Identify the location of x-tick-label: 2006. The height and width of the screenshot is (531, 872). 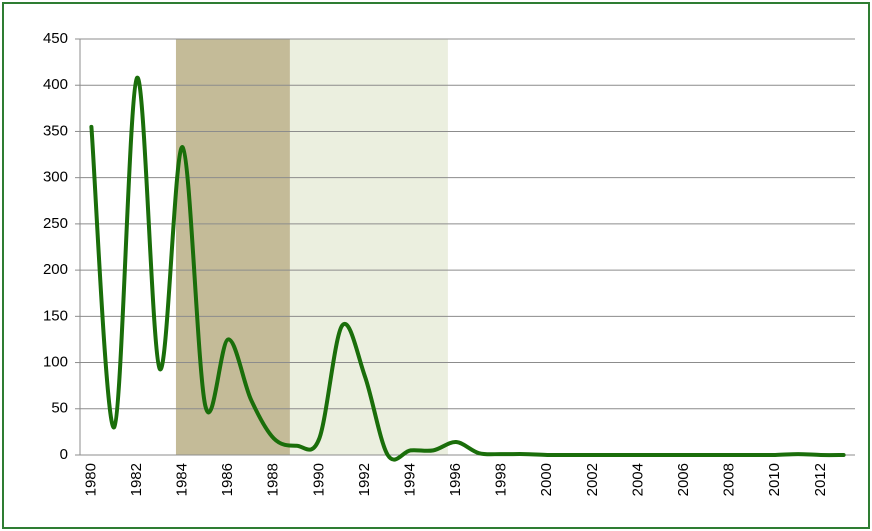
(683, 479).